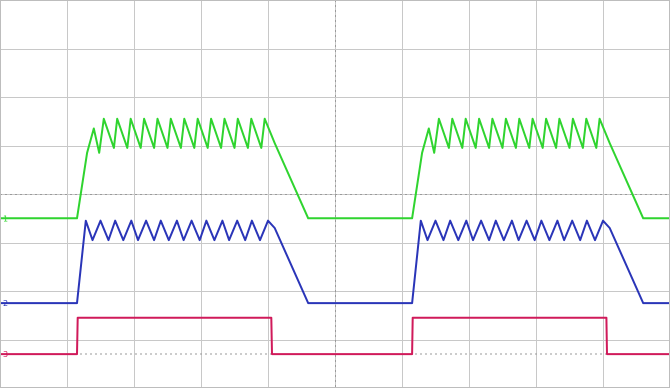  What do you see at coordinates (5, 286) in the screenshot?
I see `channel-markers: 1 2 3` at bounding box center [5, 286].